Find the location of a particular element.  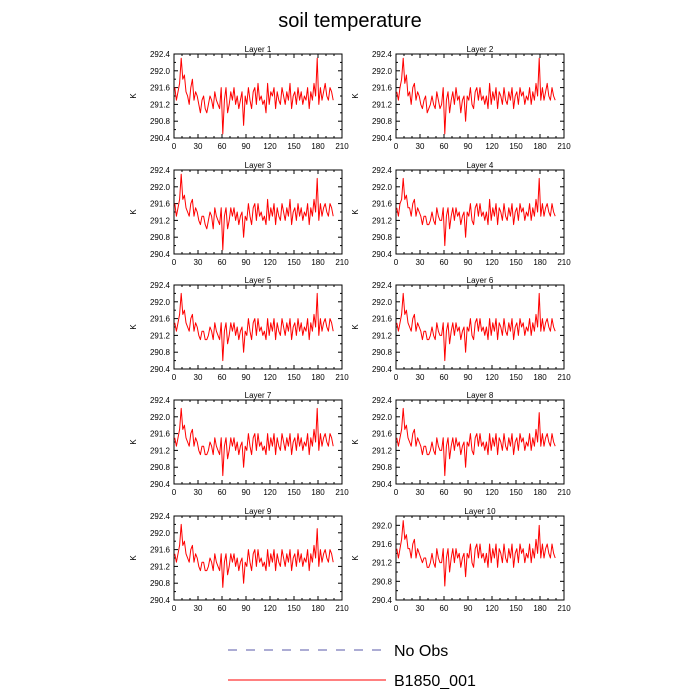

legend-label-1: No Obs is located at coordinates (421, 651).